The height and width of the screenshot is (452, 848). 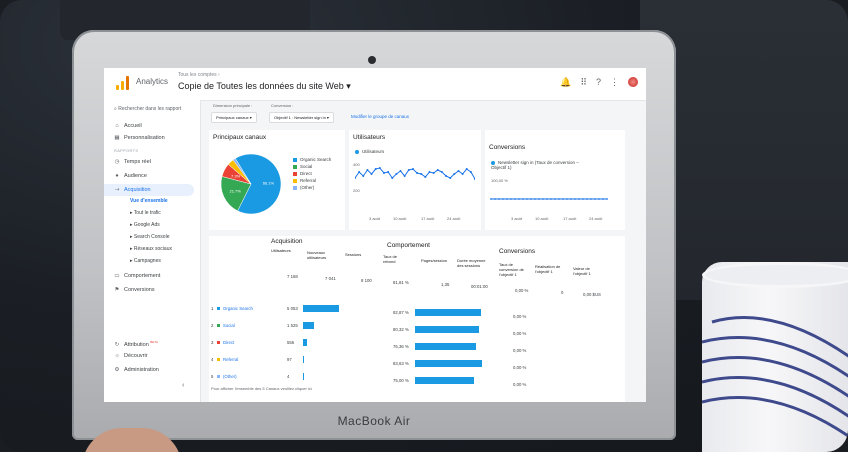 I want to click on pie-slice-label: 66.1%, so click(x=269, y=183).